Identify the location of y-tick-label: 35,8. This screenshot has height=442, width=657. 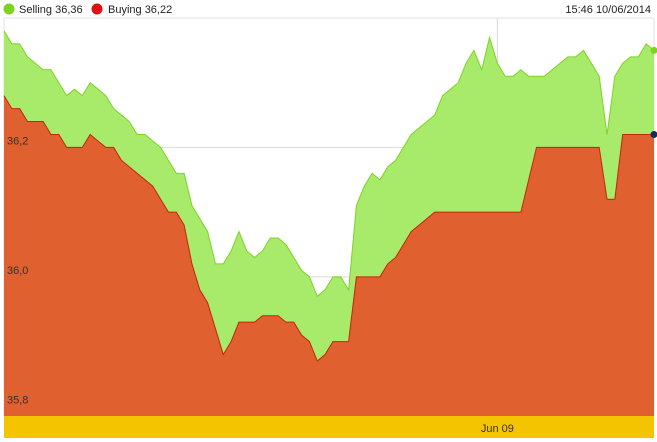
(17, 400).